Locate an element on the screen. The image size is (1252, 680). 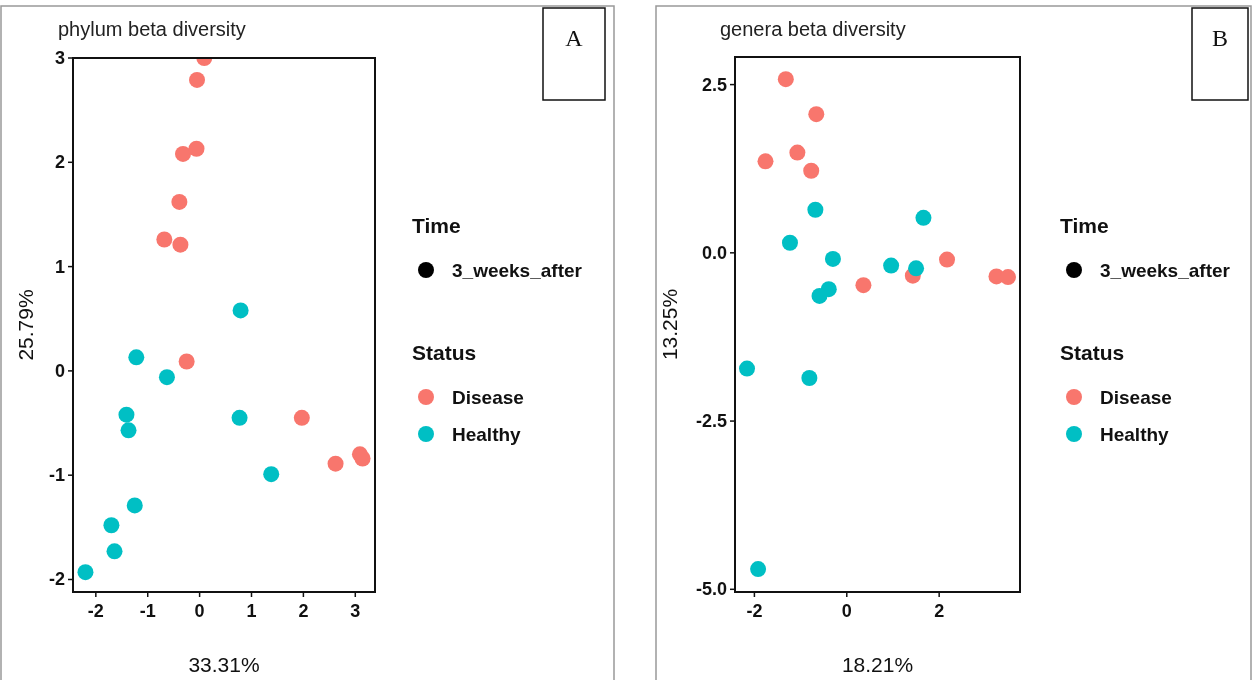
y-tick-label: 1 is located at coordinates (59, 266).